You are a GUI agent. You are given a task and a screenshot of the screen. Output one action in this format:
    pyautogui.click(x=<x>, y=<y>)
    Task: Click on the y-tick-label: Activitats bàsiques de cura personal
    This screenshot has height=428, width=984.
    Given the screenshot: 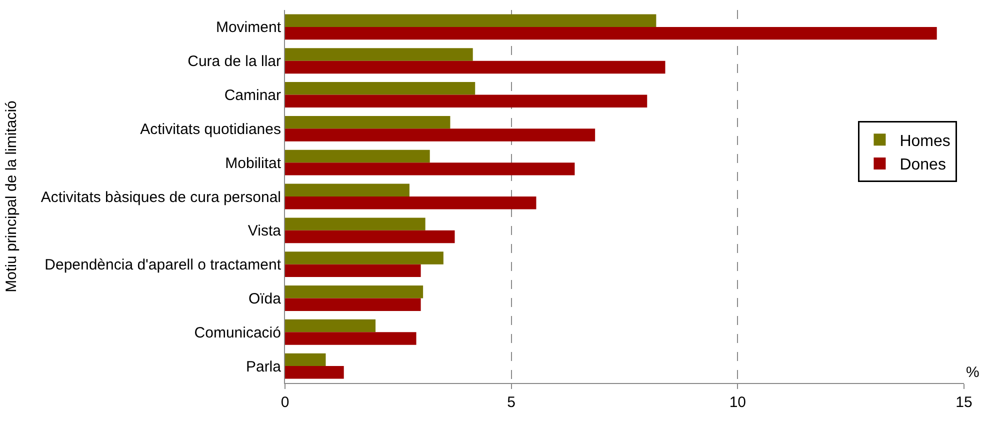 What is the action you would take?
    pyautogui.click(x=160, y=197)
    